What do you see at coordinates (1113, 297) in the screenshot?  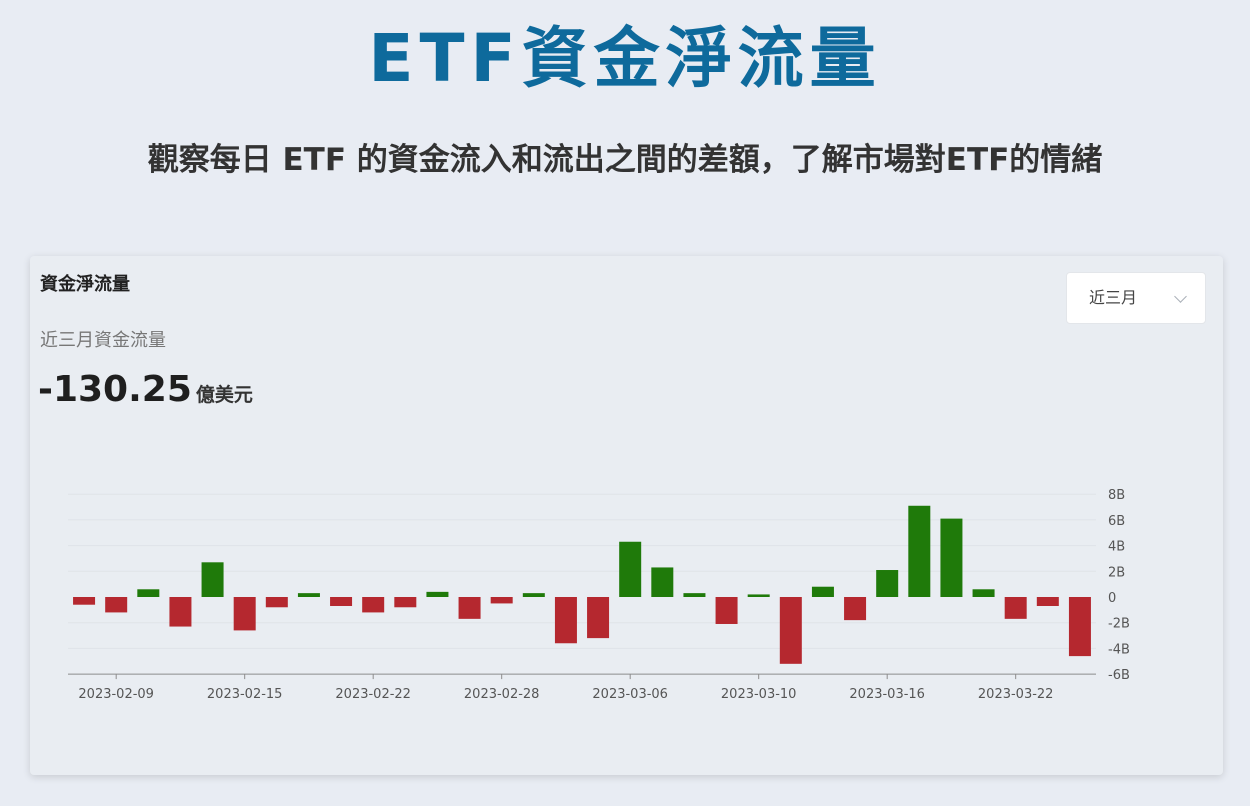 I see `period-select-value: 近三月` at bounding box center [1113, 297].